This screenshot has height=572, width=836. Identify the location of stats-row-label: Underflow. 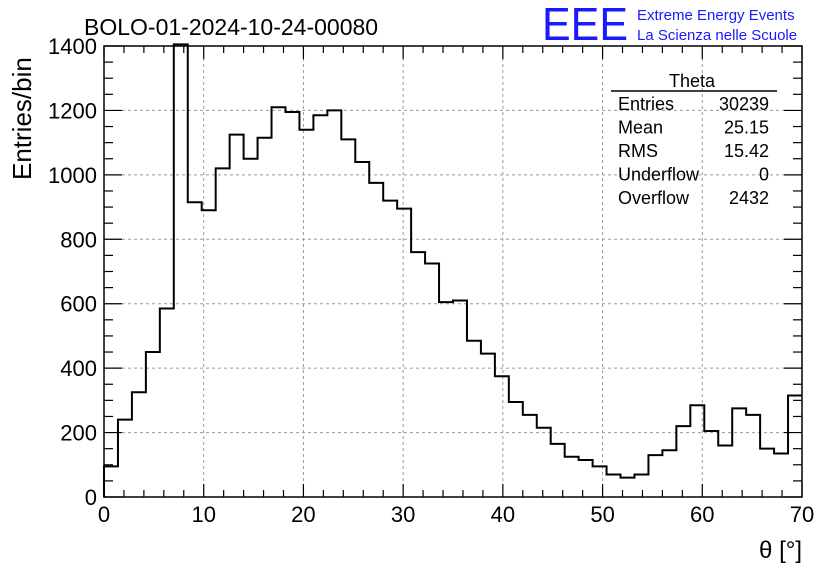
(659, 175).